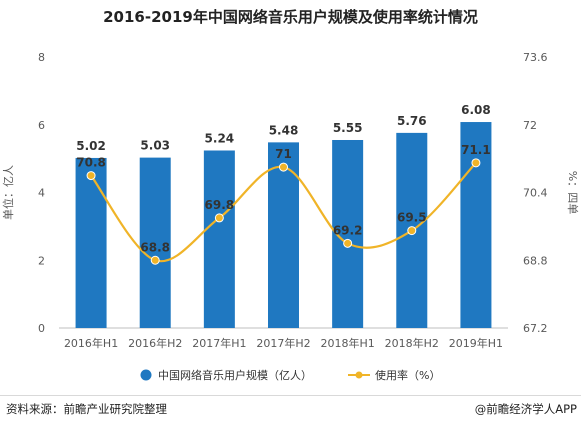 The height and width of the screenshot is (430, 581). What do you see at coordinates (535, 328) in the screenshot?
I see `y-right-tick-label: 67.2` at bounding box center [535, 328].